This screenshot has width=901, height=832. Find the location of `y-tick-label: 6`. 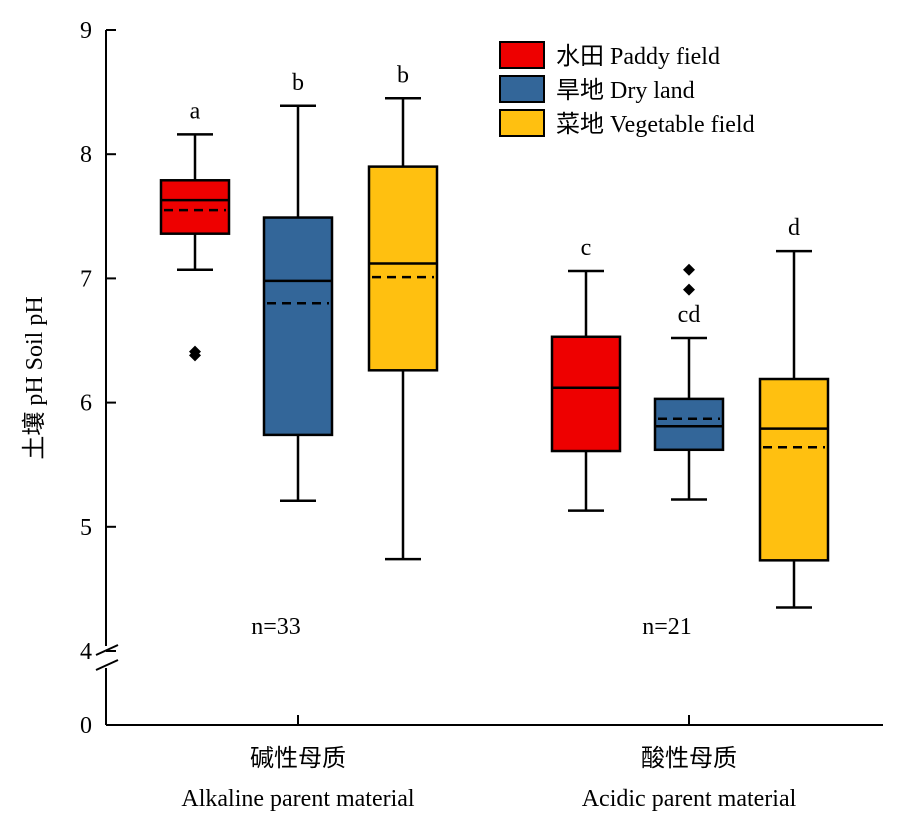

y-tick-label: 6 is located at coordinates (86, 404).